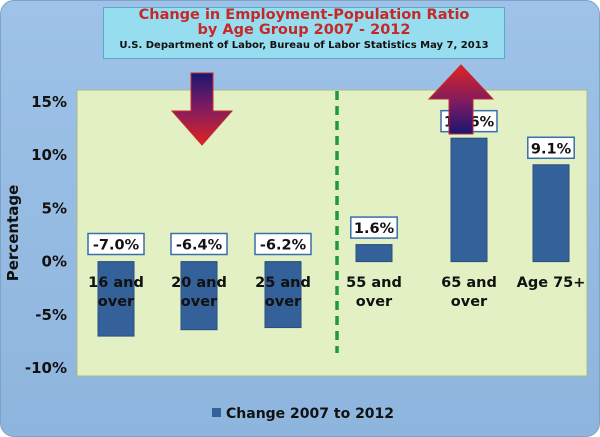 The image size is (600, 437). What do you see at coordinates (469, 292) in the screenshot?
I see `category-label: 65 and over` at bounding box center [469, 292].